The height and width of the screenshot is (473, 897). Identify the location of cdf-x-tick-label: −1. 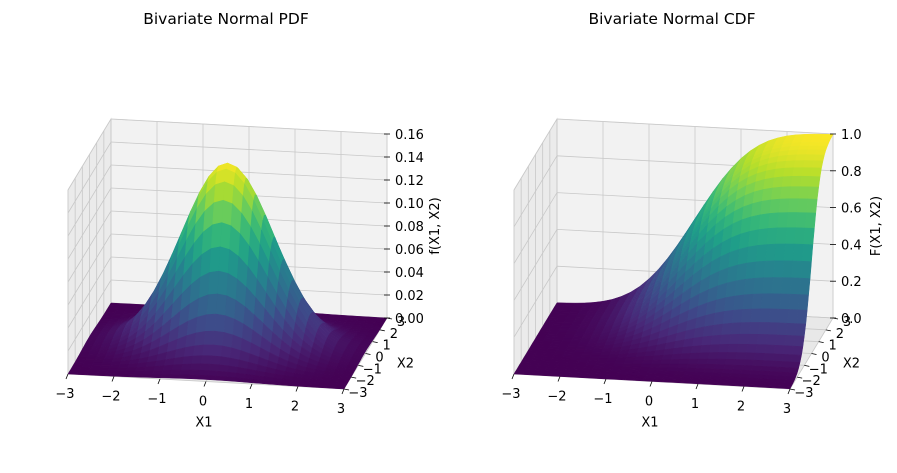
(602, 399).